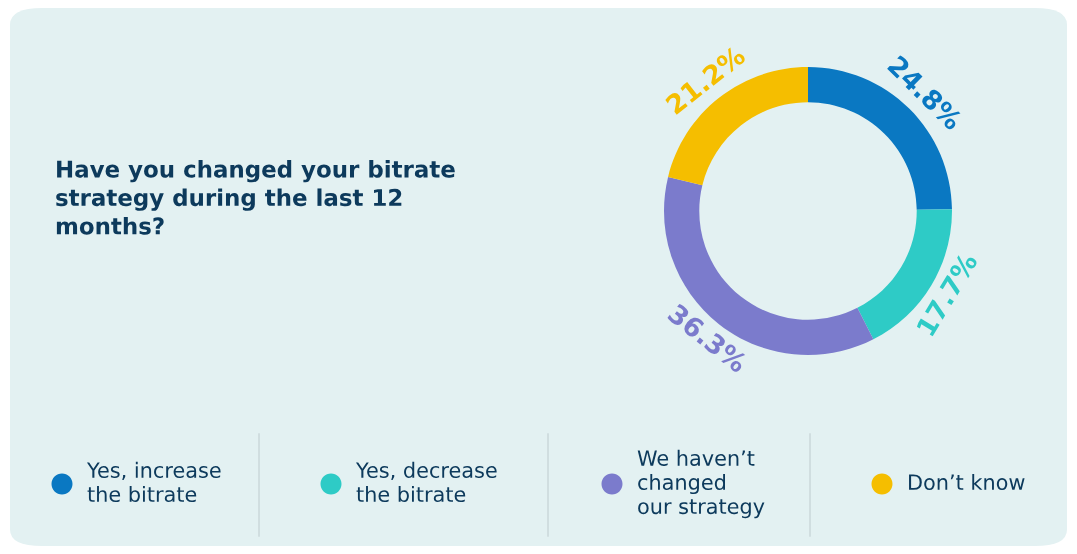 The image size is (1077, 554). What do you see at coordinates (967, 482) in the screenshot?
I see `legend-label: Don’t know` at bounding box center [967, 482].